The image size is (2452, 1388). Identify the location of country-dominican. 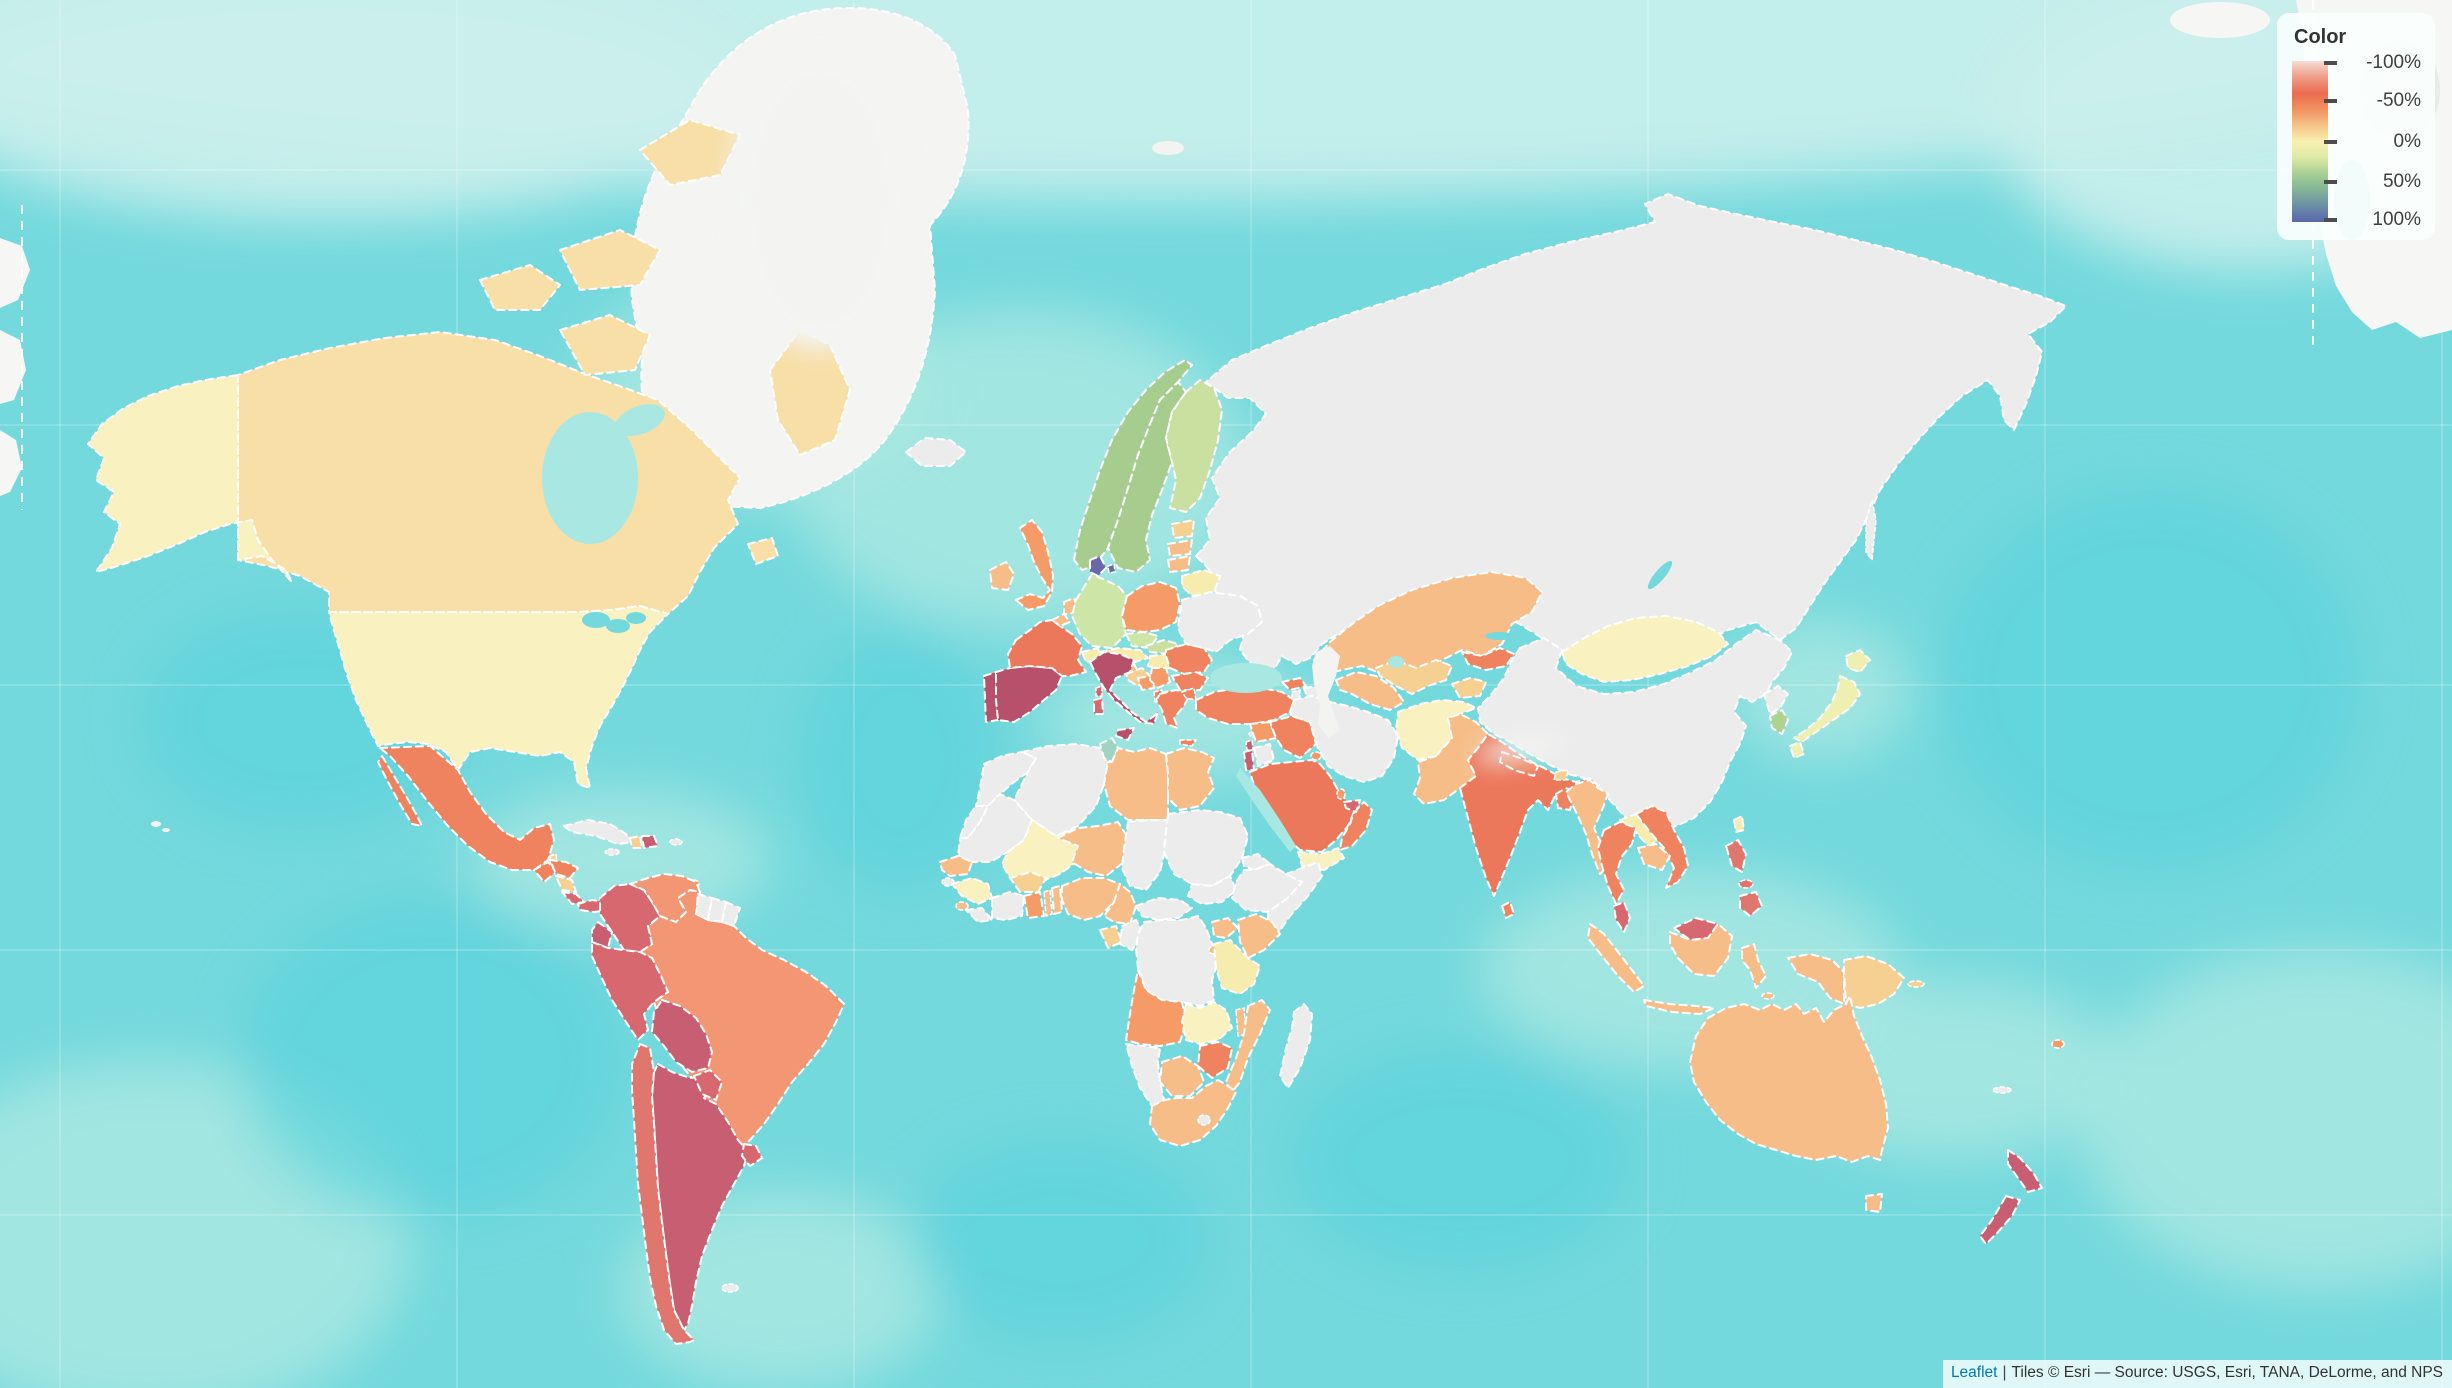
(650, 842).